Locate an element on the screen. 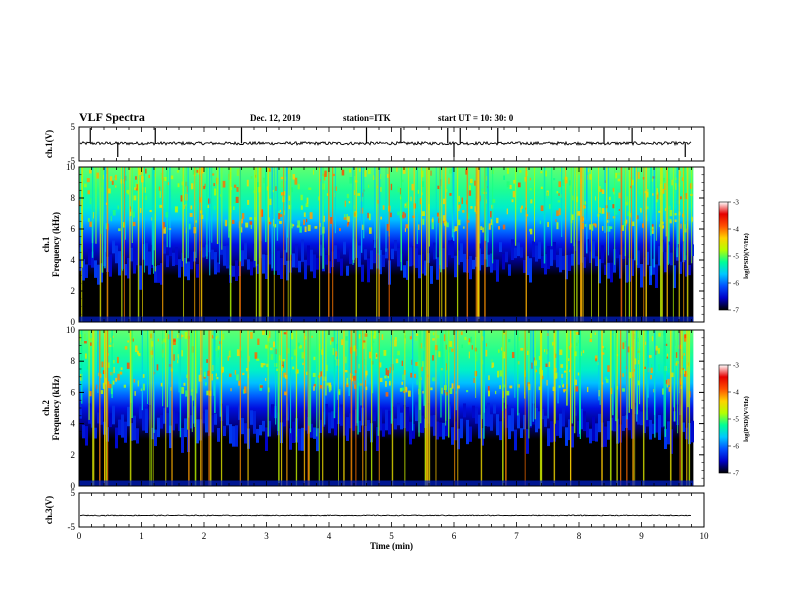 The height and width of the screenshot is (612, 792). x-tick-label: 4 is located at coordinates (329, 536).